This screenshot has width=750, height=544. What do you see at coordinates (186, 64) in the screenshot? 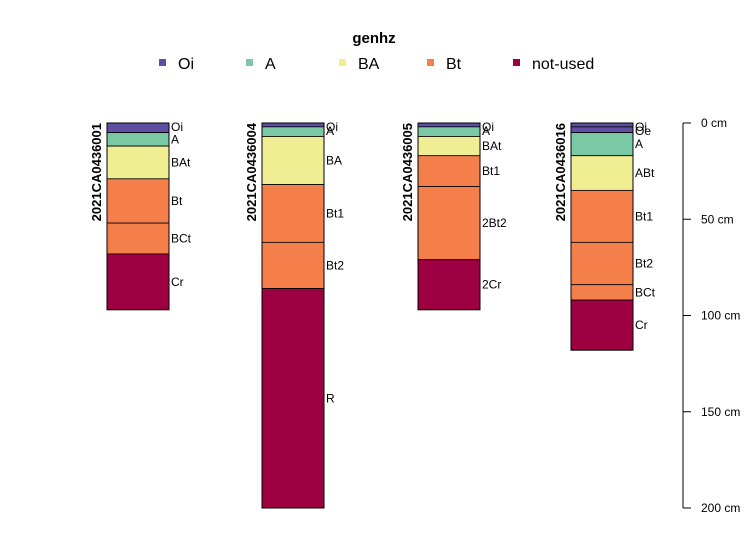
I see `legend-label: Oi` at bounding box center [186, 64].